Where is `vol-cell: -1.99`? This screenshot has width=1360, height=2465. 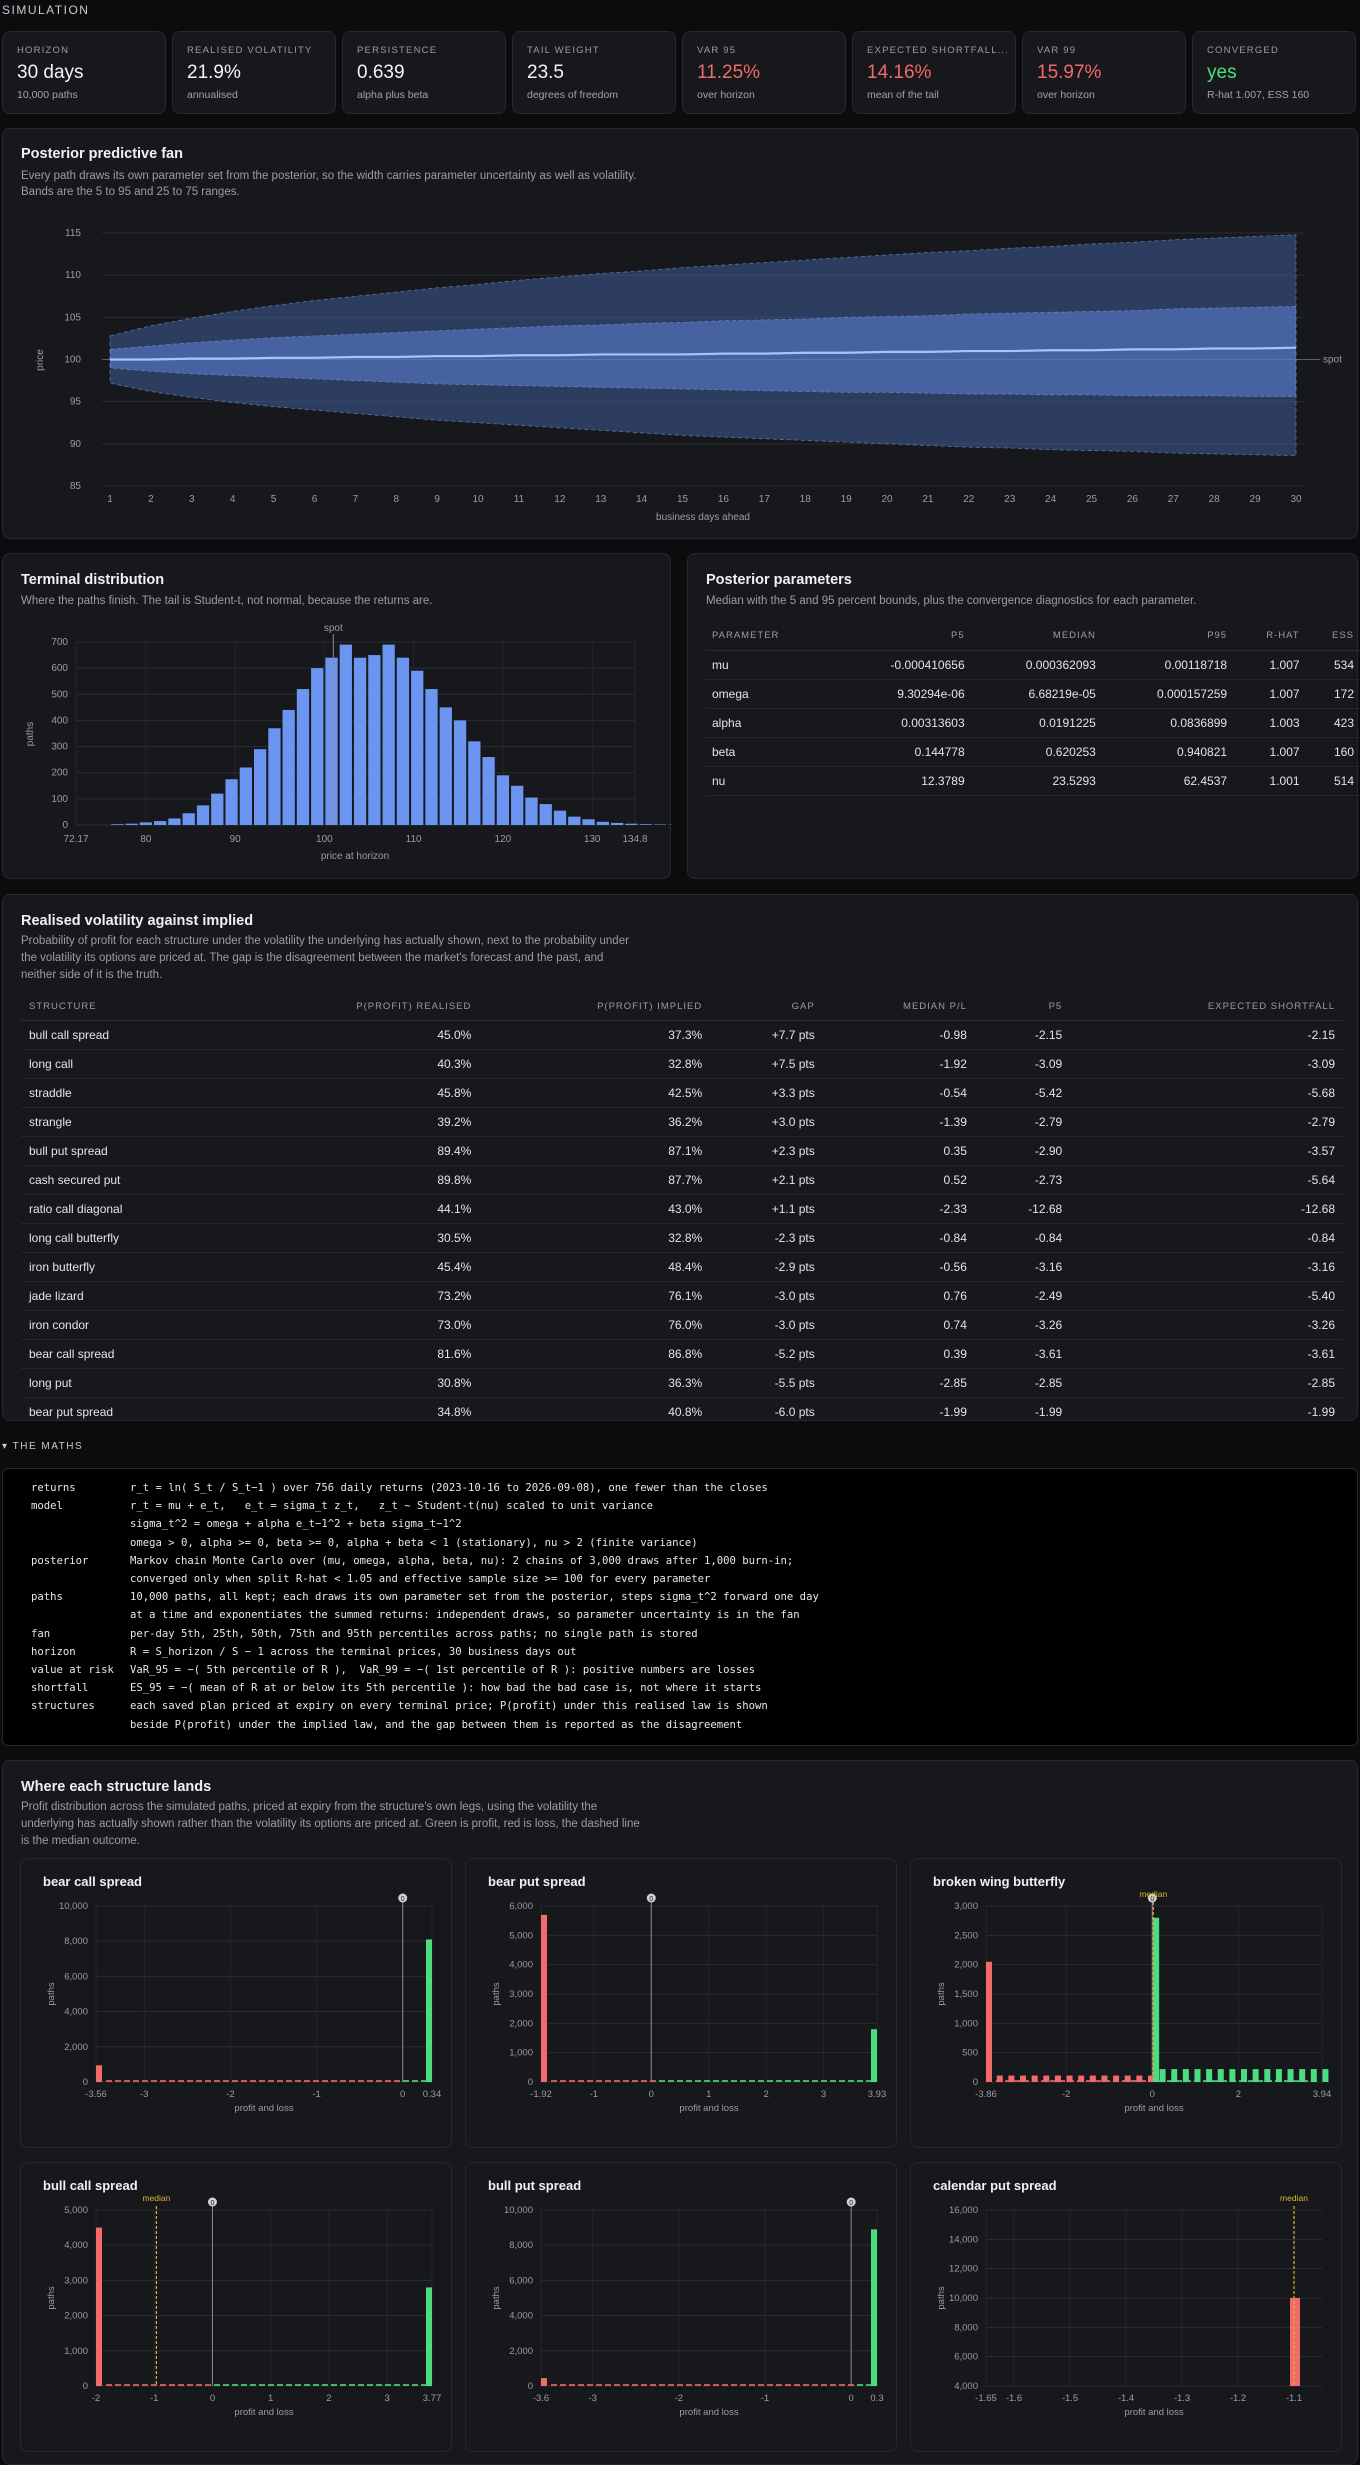 vol-cell: -1.99 is located at coordinates (898, 1408).